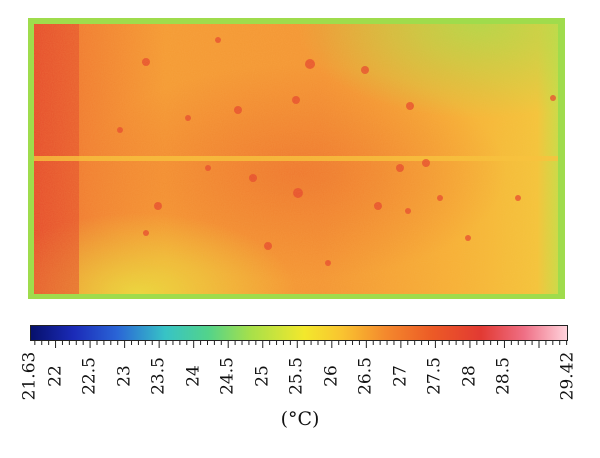  I want to click on colorbar-tick-label: 26, so click(331, 376).